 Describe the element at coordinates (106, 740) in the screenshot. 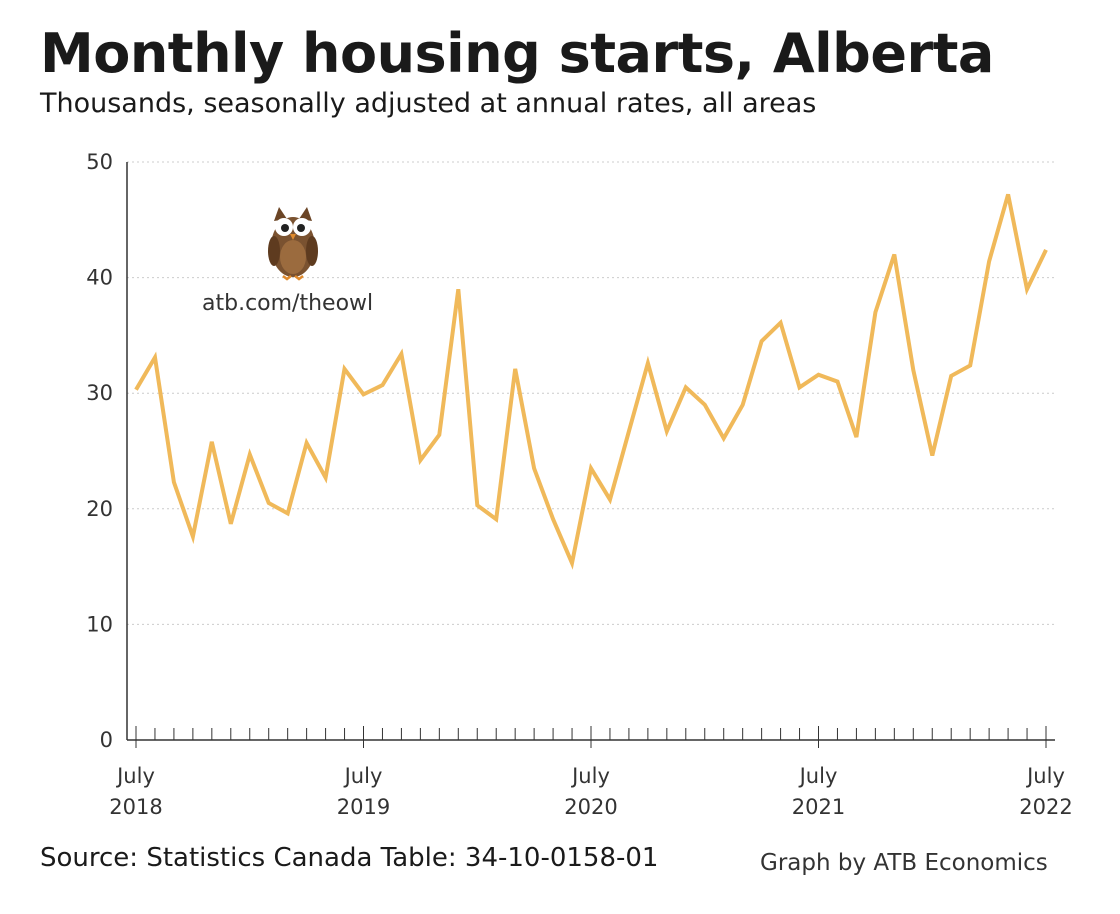

I see `y-tick-label: 0` at that location.